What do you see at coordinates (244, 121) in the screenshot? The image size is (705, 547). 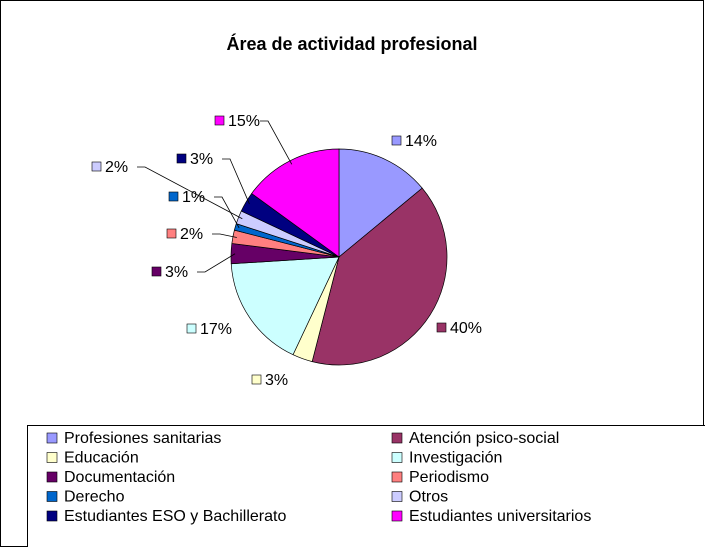 I see `data-label: 15%` at bounding box center [244, 121].